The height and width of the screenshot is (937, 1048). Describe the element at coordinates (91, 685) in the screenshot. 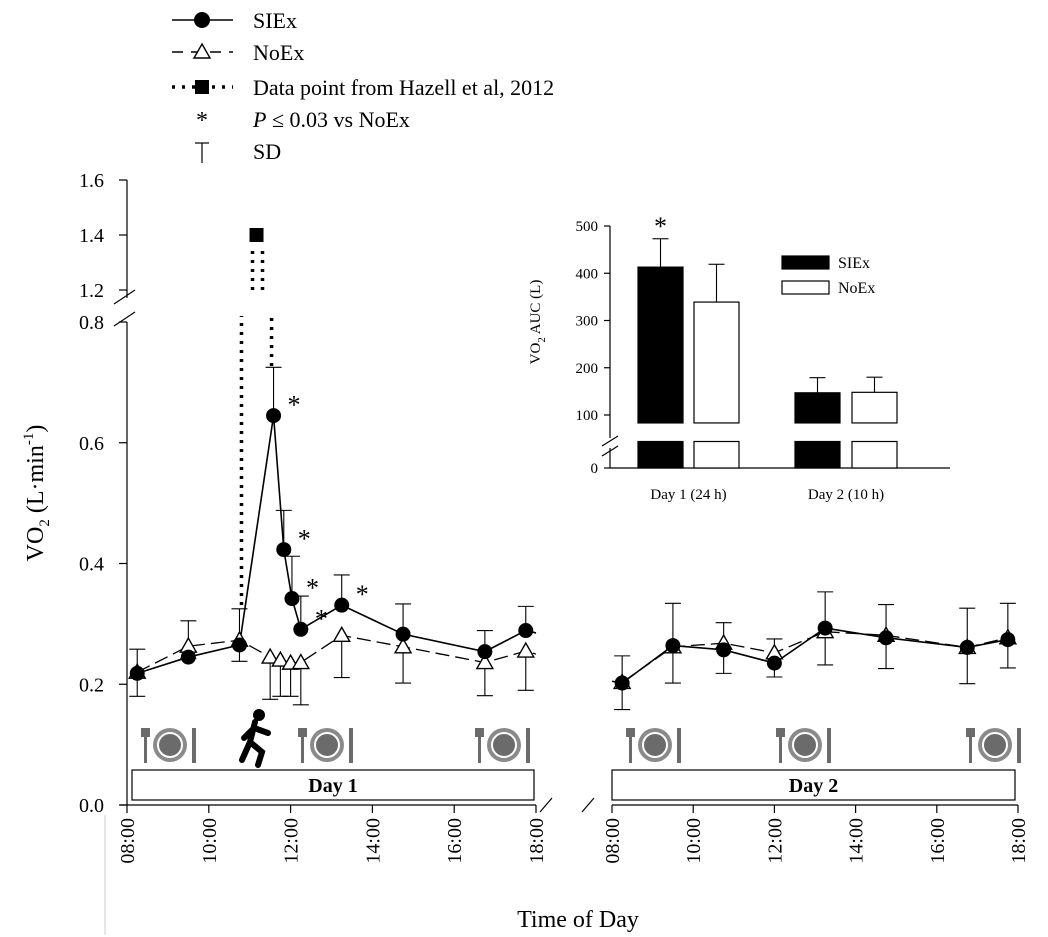

I see `y-tick-label: 0.2` at that location.